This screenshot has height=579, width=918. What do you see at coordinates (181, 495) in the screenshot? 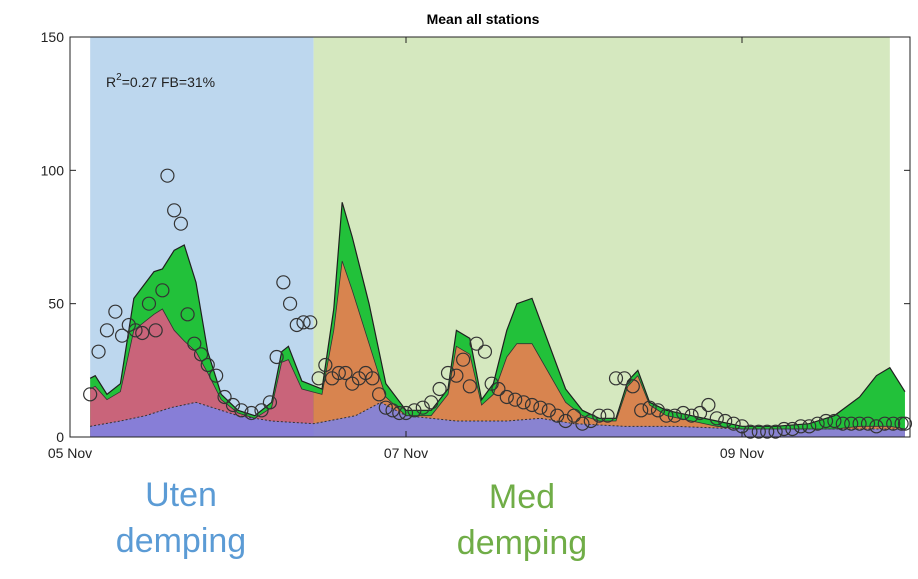
I see `caption-left-line-1: Uten` at bounding box center [181, 495].